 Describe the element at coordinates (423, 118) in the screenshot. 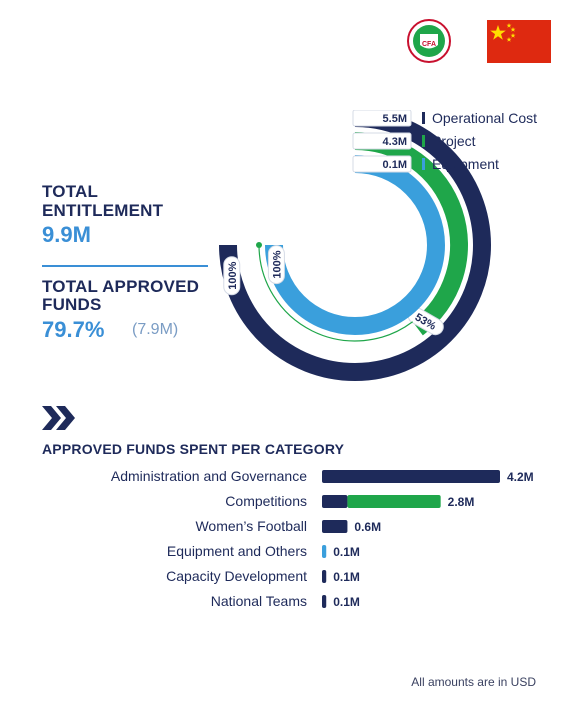

I see `legend-swatch-operational-cost` at that location.